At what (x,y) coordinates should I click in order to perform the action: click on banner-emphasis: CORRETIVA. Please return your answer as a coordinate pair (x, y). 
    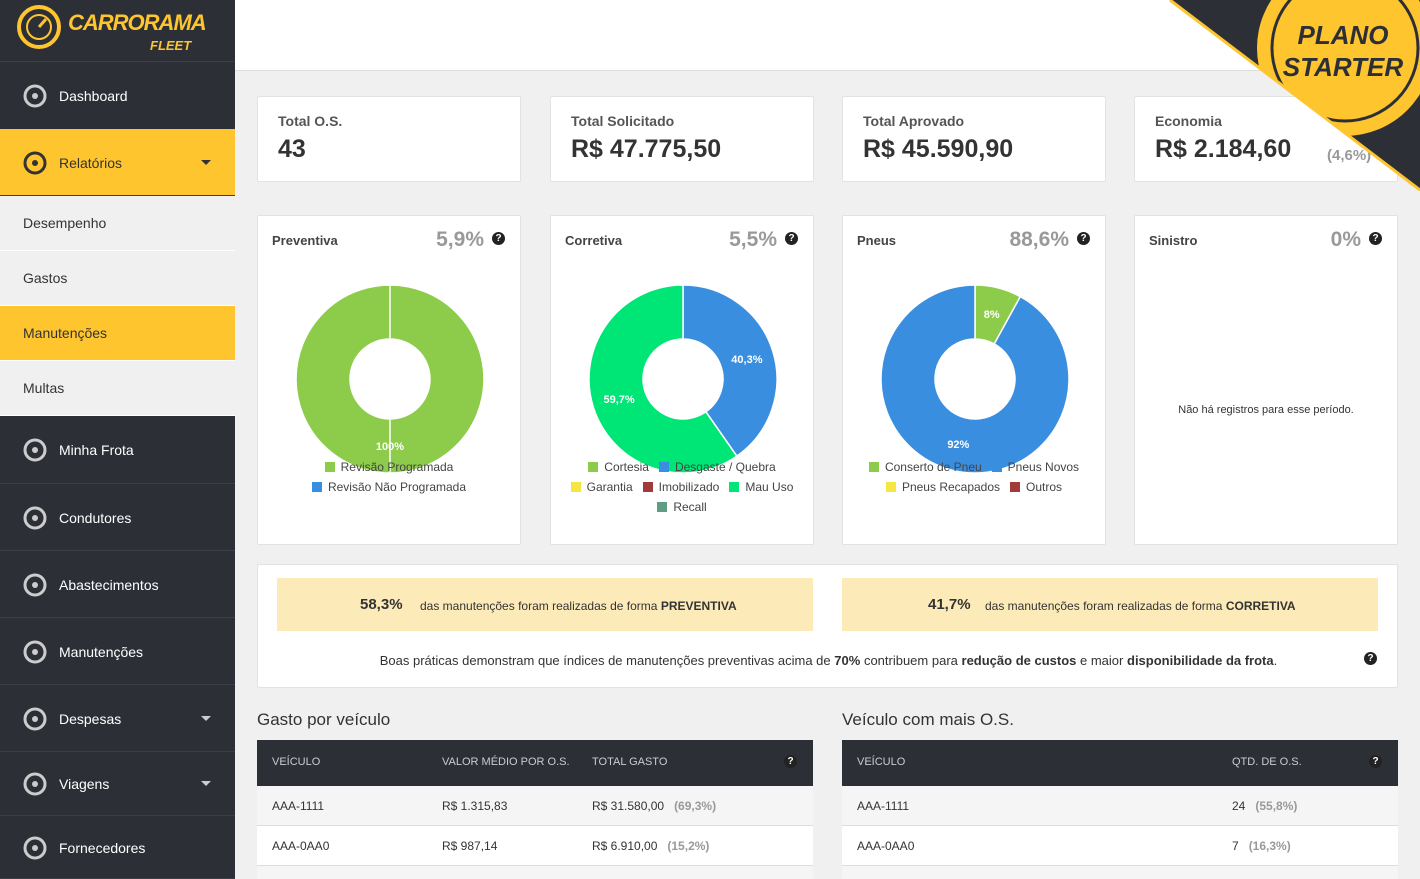
    Looking at the image, I should click on (1260, 606).